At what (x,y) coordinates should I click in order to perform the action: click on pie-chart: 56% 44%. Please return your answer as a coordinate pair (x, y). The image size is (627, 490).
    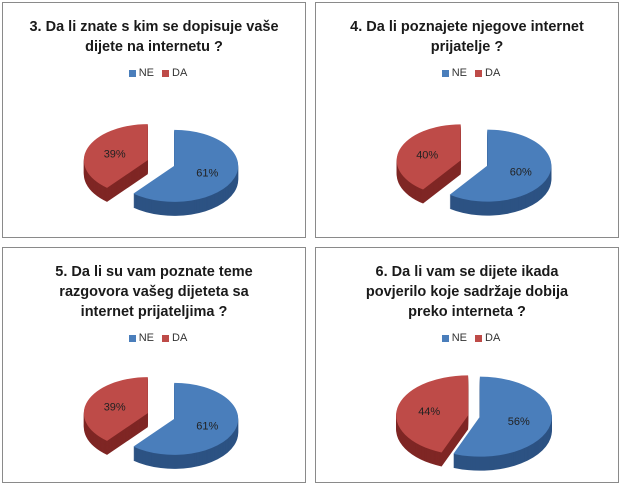
    Looking at the image, I should click on (474, 423).